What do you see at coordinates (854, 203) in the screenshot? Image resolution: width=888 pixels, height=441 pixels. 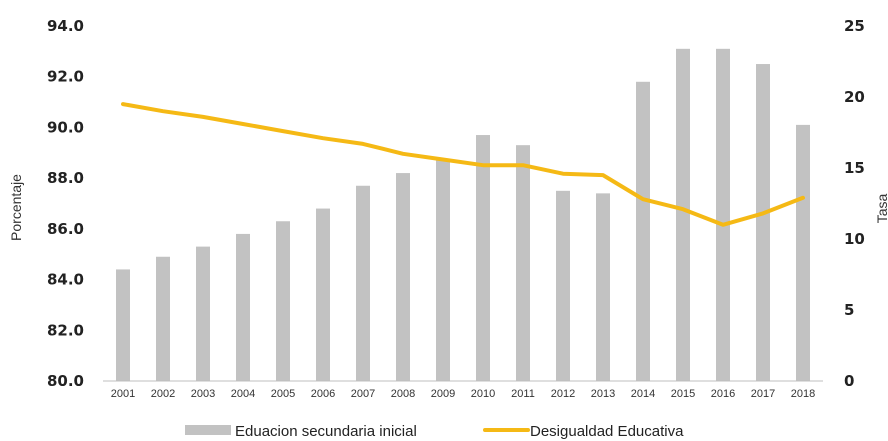 I see `right-axis-ticks: 0 5 10 15 20 25` at bounding box center [854, 203].